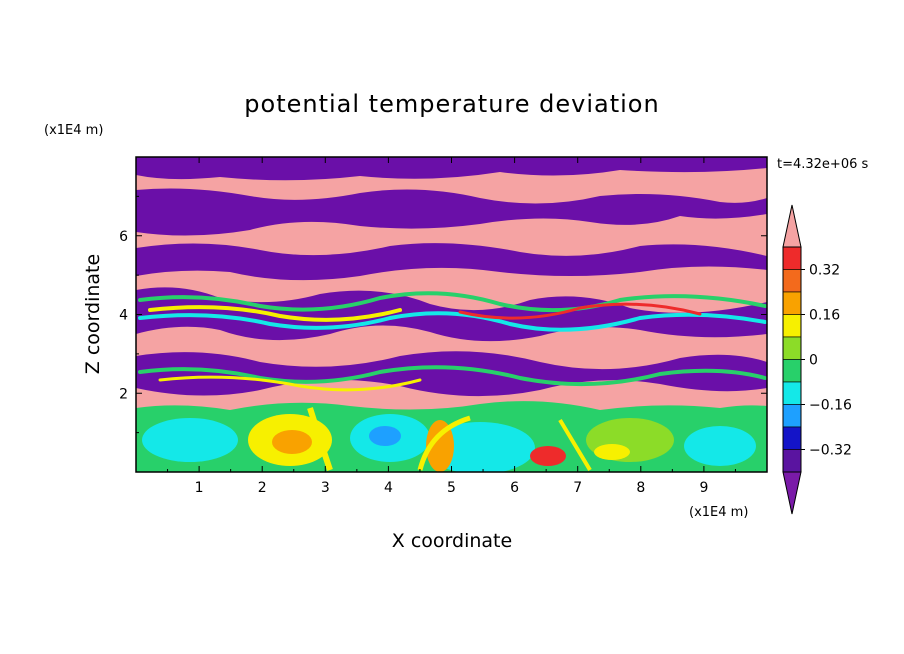 This screenshot has width=904, height=654. What do you see at coordinates (824, 316) in the screenshot?
I see `colorbar-label: 0.16` at bounding box center [824, 316].